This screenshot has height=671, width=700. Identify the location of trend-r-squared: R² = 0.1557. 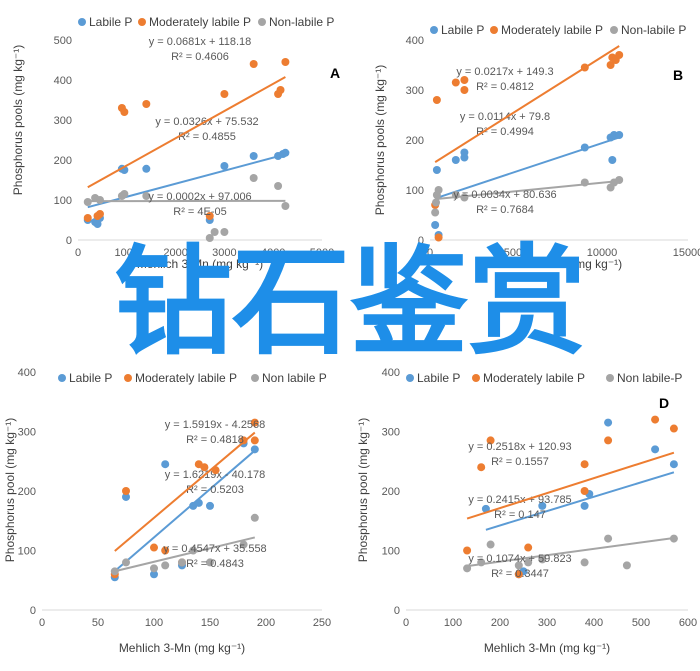
(520, 462).